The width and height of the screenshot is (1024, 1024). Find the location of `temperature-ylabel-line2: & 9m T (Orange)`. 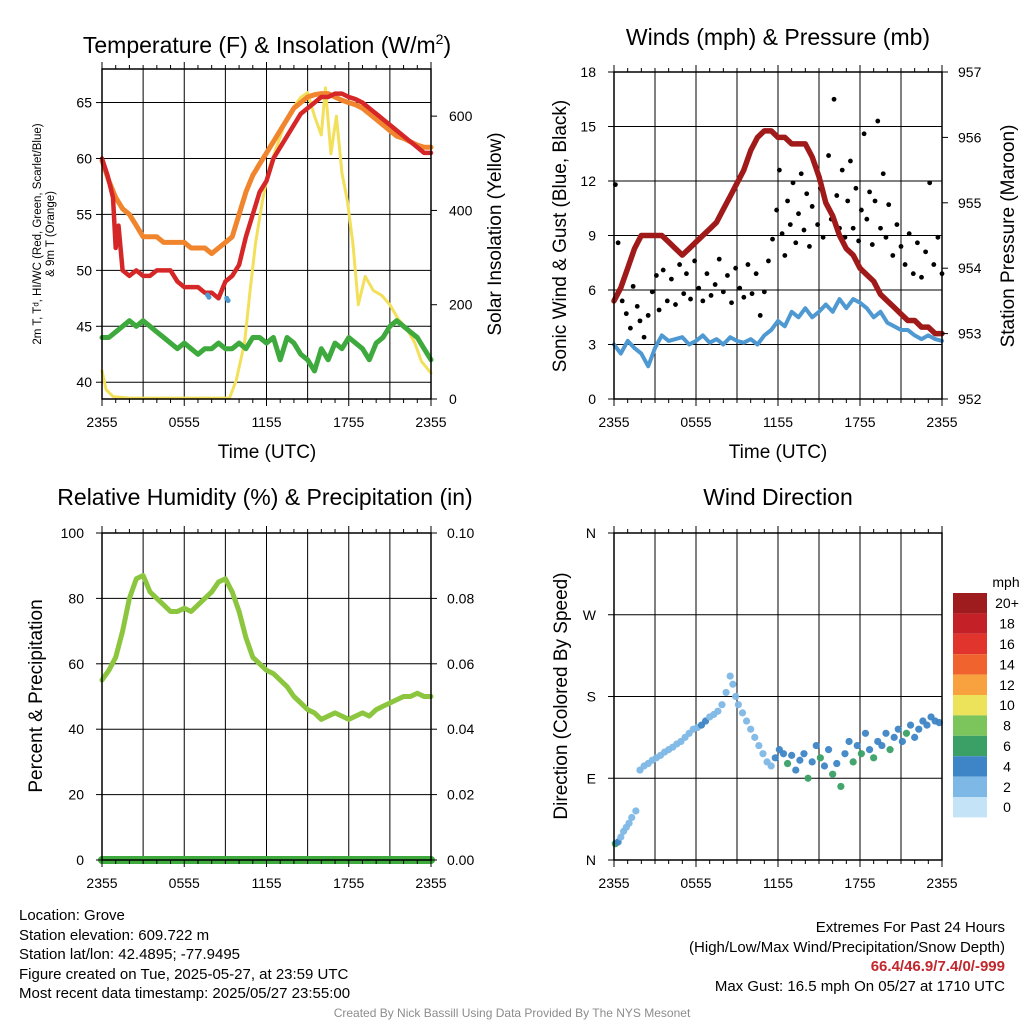

temperature-ylabel-line2: & 9m T (Orange) is located at coordinates (51, 234).